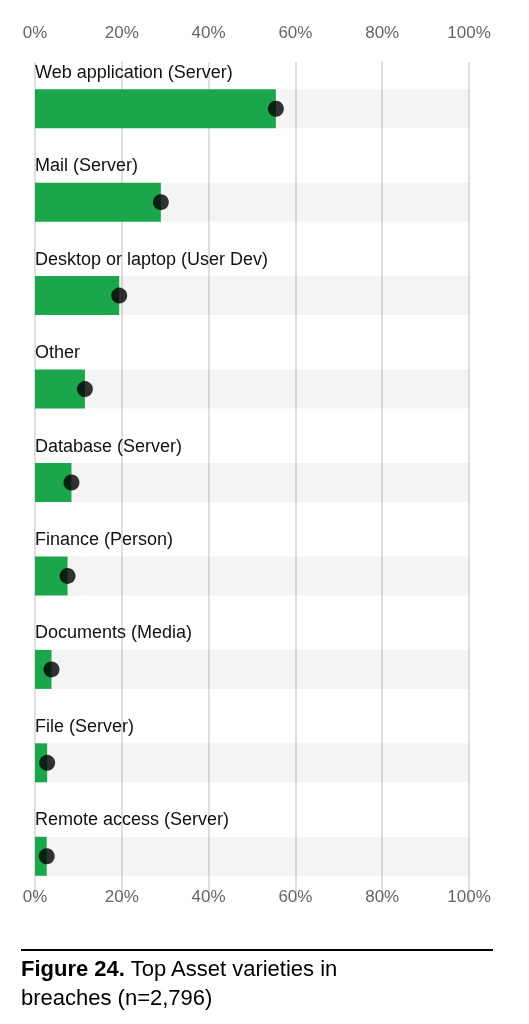 This screenshot has height=1024, width=529. I want to click on y-tick-label: File (Server), so click(85, 725).